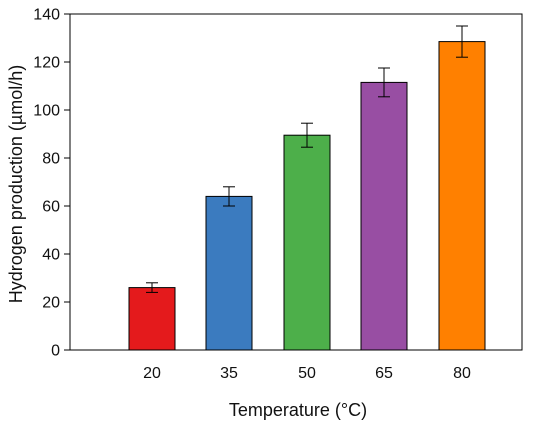 The image size is (550, 430). I want to click on y-axis-ticks: 0 20 40 60 80 100 120 140, so click(51, 183).